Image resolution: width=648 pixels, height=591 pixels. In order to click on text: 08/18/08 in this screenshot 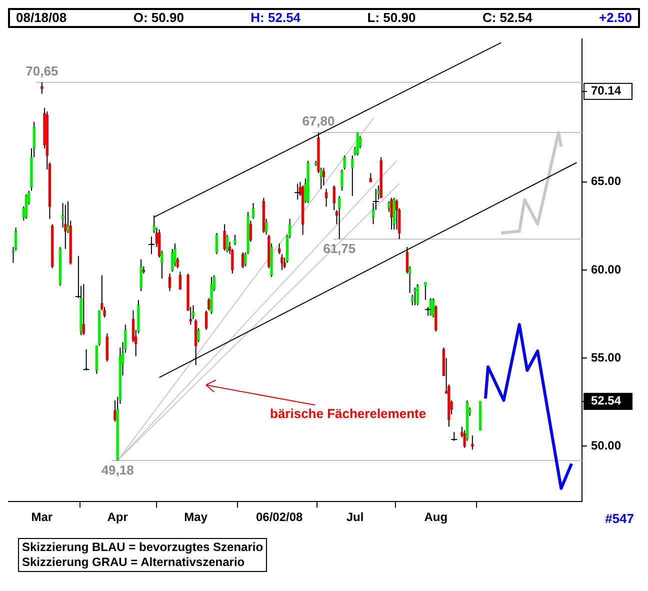, I will do `click(41, 18)`.